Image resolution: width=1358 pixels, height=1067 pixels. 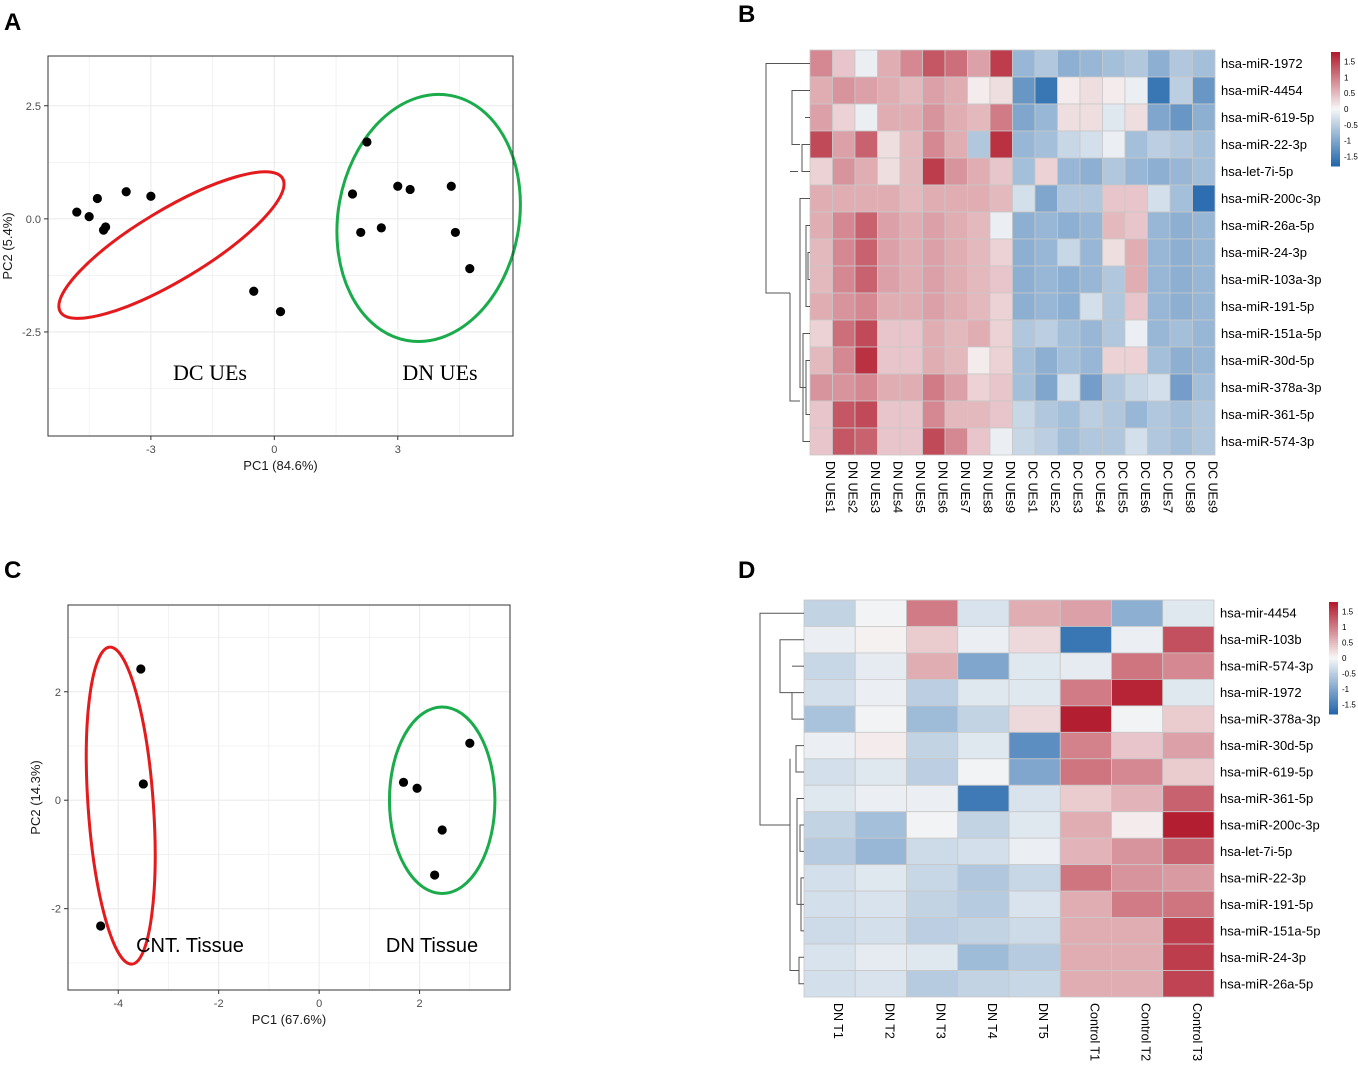 What do you see at coordinates (289, 797) in the screenshot?
I see `plot-background` at bounding box center [289, 797].